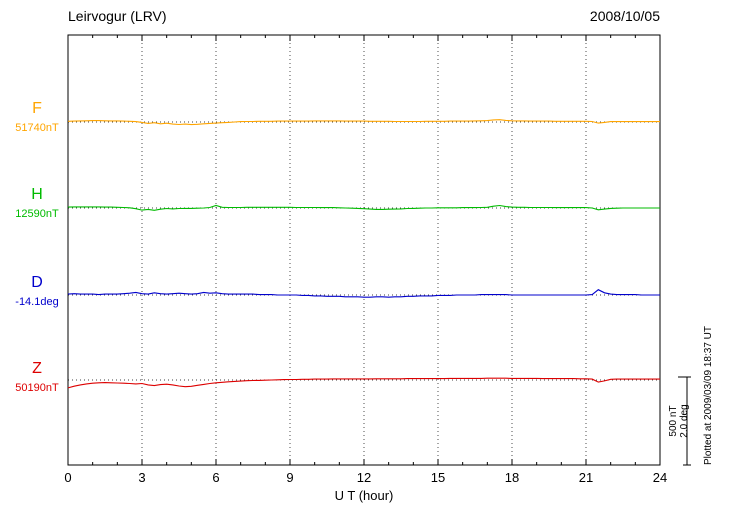 This screenshot has height=520, width=730. I want to click on x-axis-label: U T (hour), so click(364, 495).